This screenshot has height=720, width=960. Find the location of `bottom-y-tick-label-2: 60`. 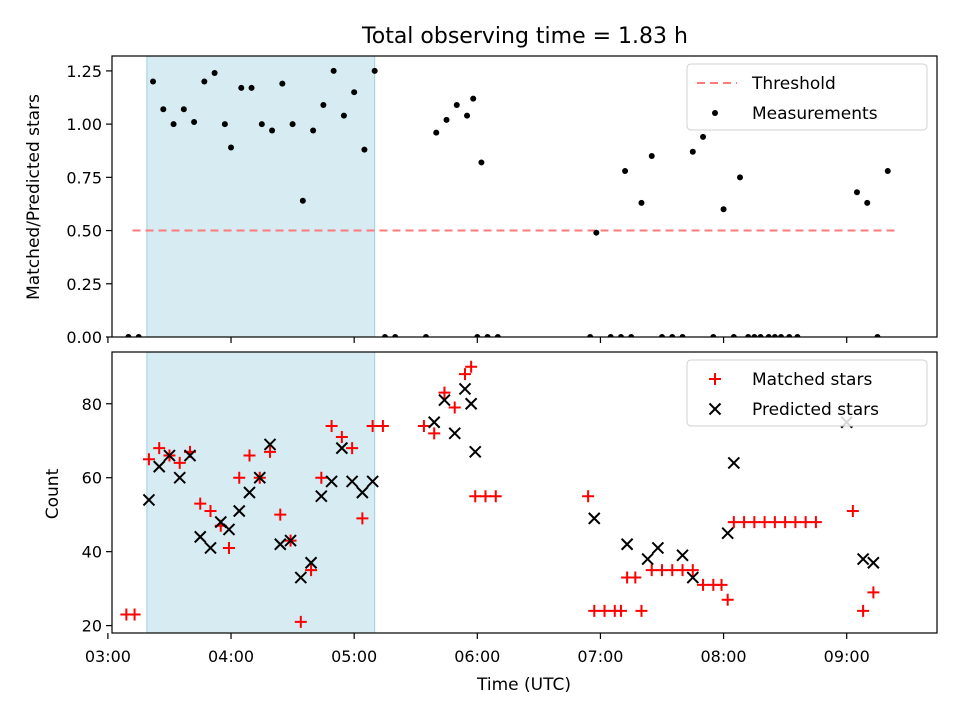

bottom-y-tick-label-2: 60 is located at coordinates (92, 478).